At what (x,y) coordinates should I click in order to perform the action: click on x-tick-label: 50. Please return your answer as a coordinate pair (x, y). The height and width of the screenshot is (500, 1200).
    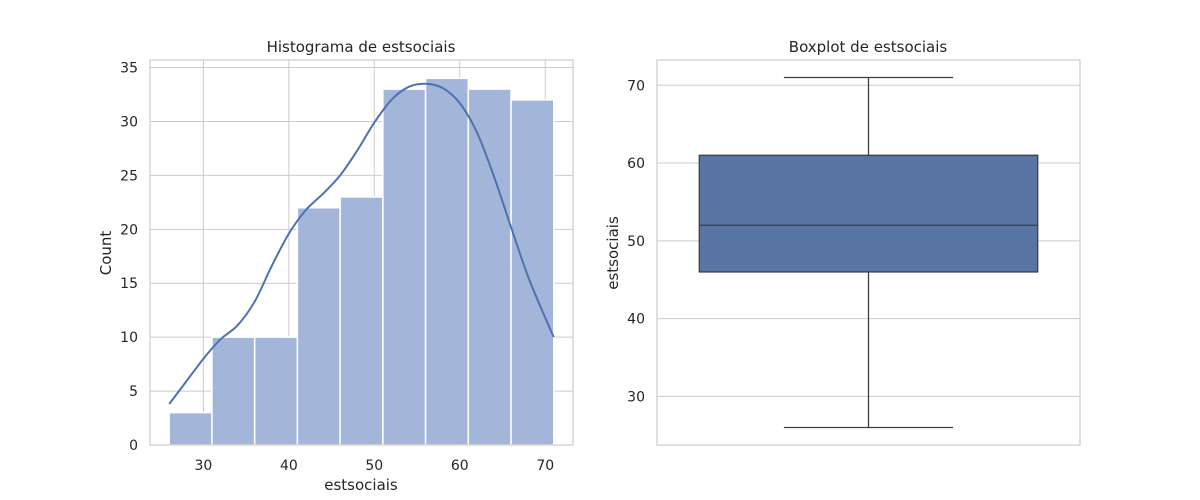
    Looking at the image, I should click on (374, 466).